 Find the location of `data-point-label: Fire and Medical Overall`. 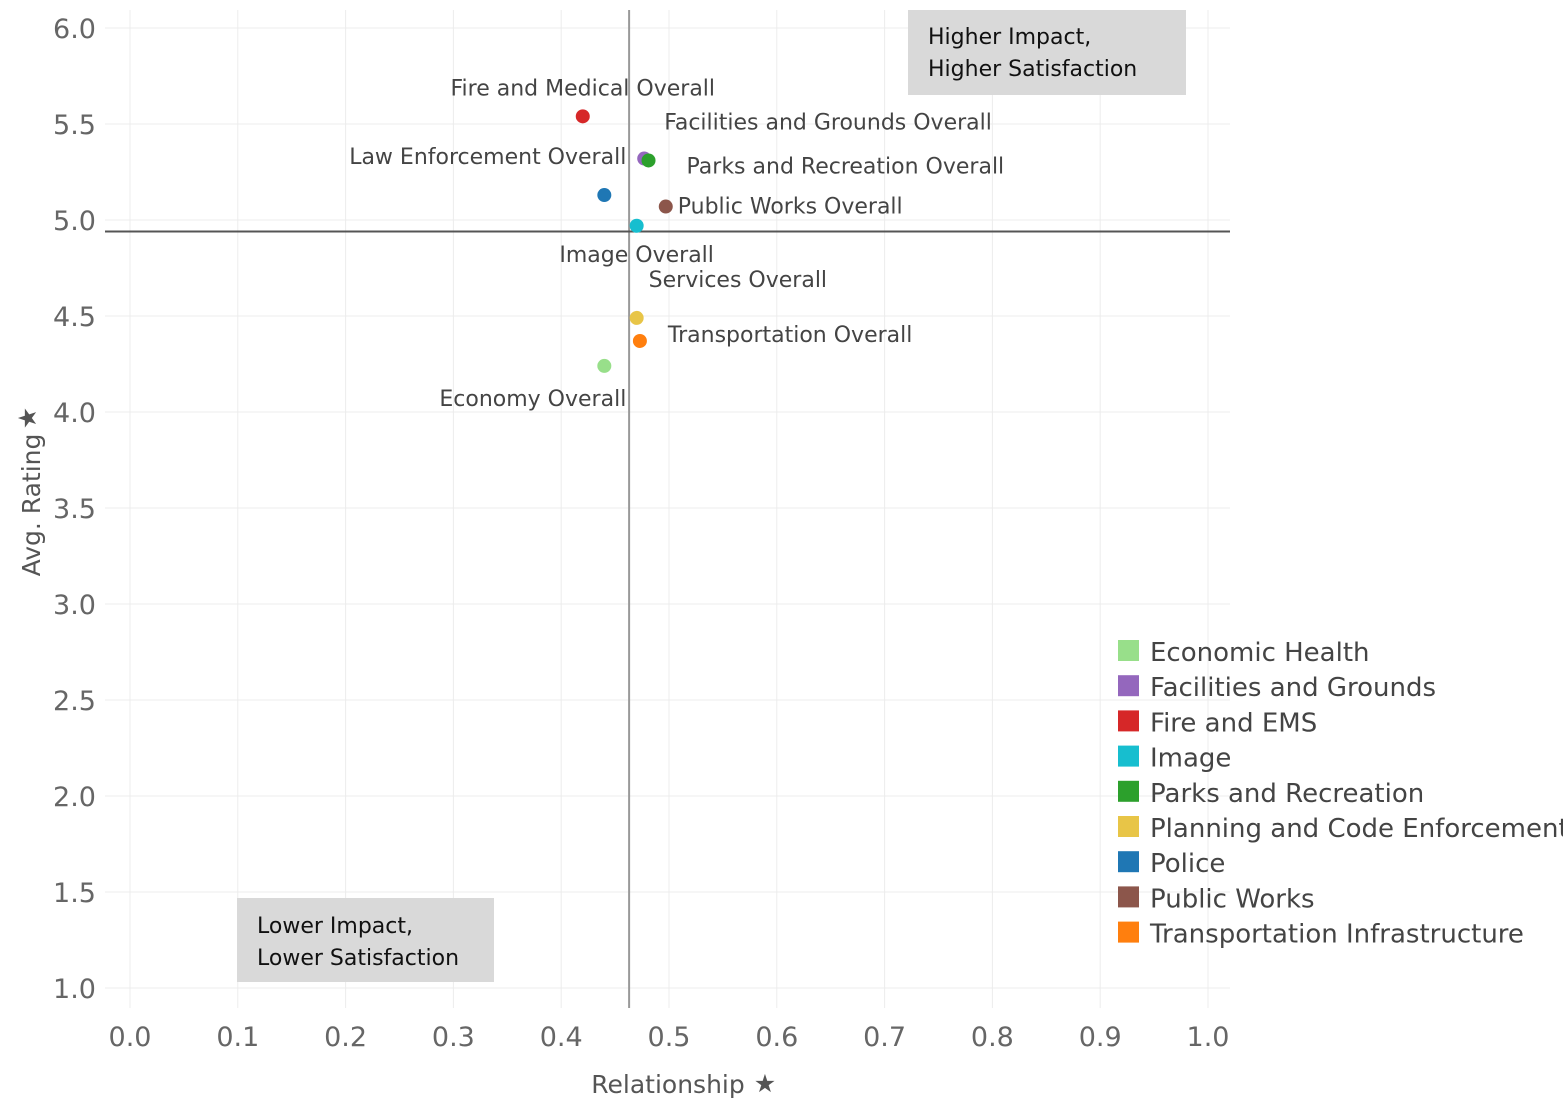

data-point-label: Fire and Medical Overall is located at coordinates (582, 88).